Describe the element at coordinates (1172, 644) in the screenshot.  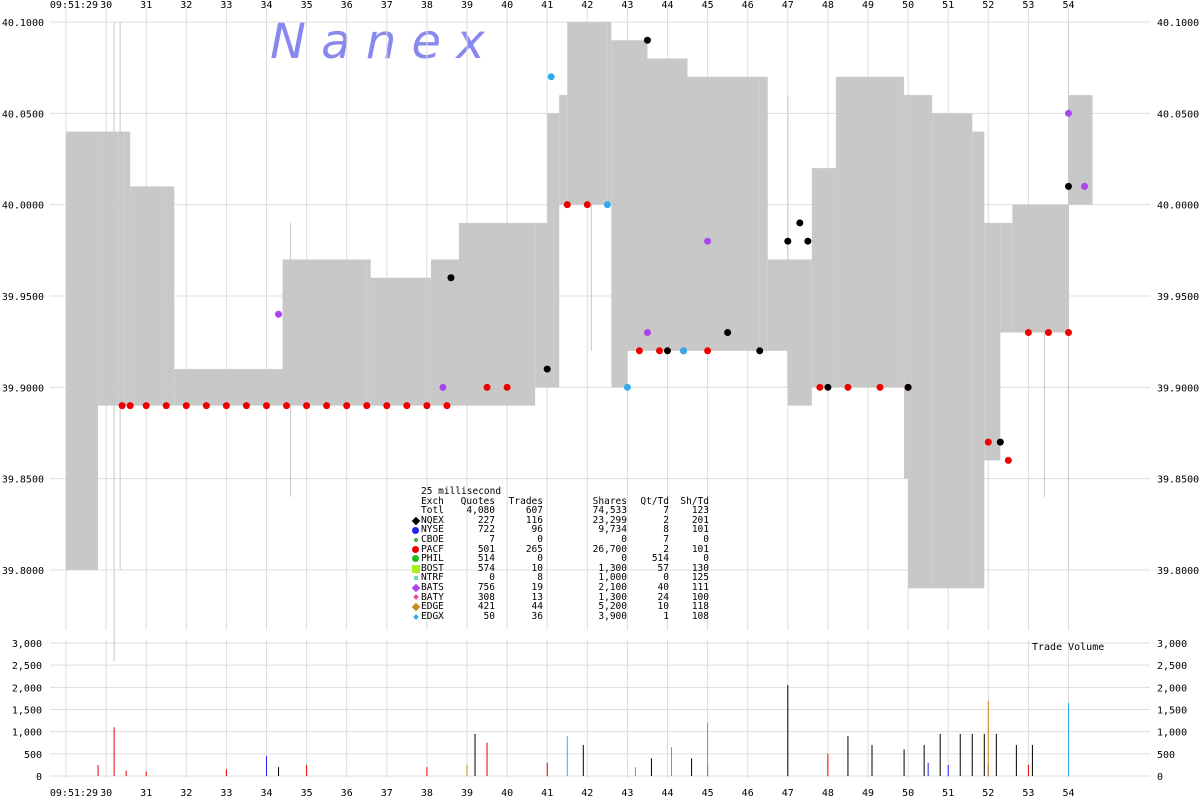
I see `volume-tick-right: 3,000` at that location.